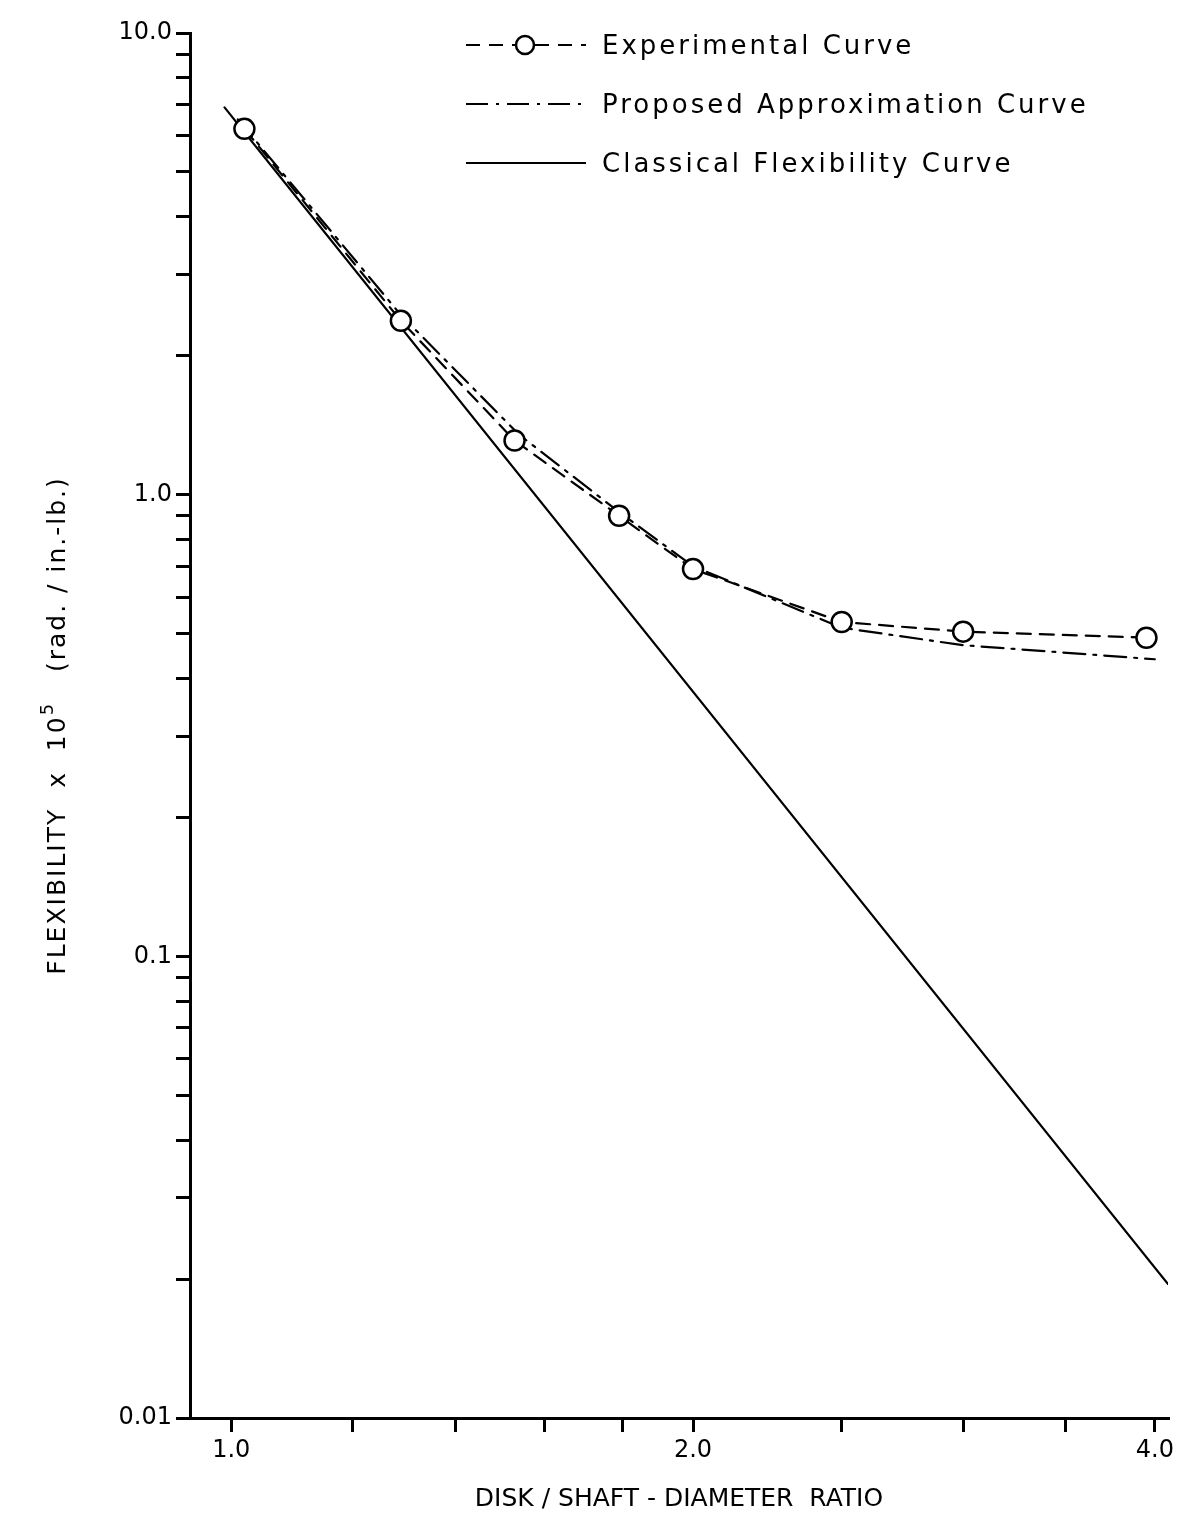 This screenshot has width=1185, height=1518. I want to click on y-tick-label: 10.0, so click(145, 31).